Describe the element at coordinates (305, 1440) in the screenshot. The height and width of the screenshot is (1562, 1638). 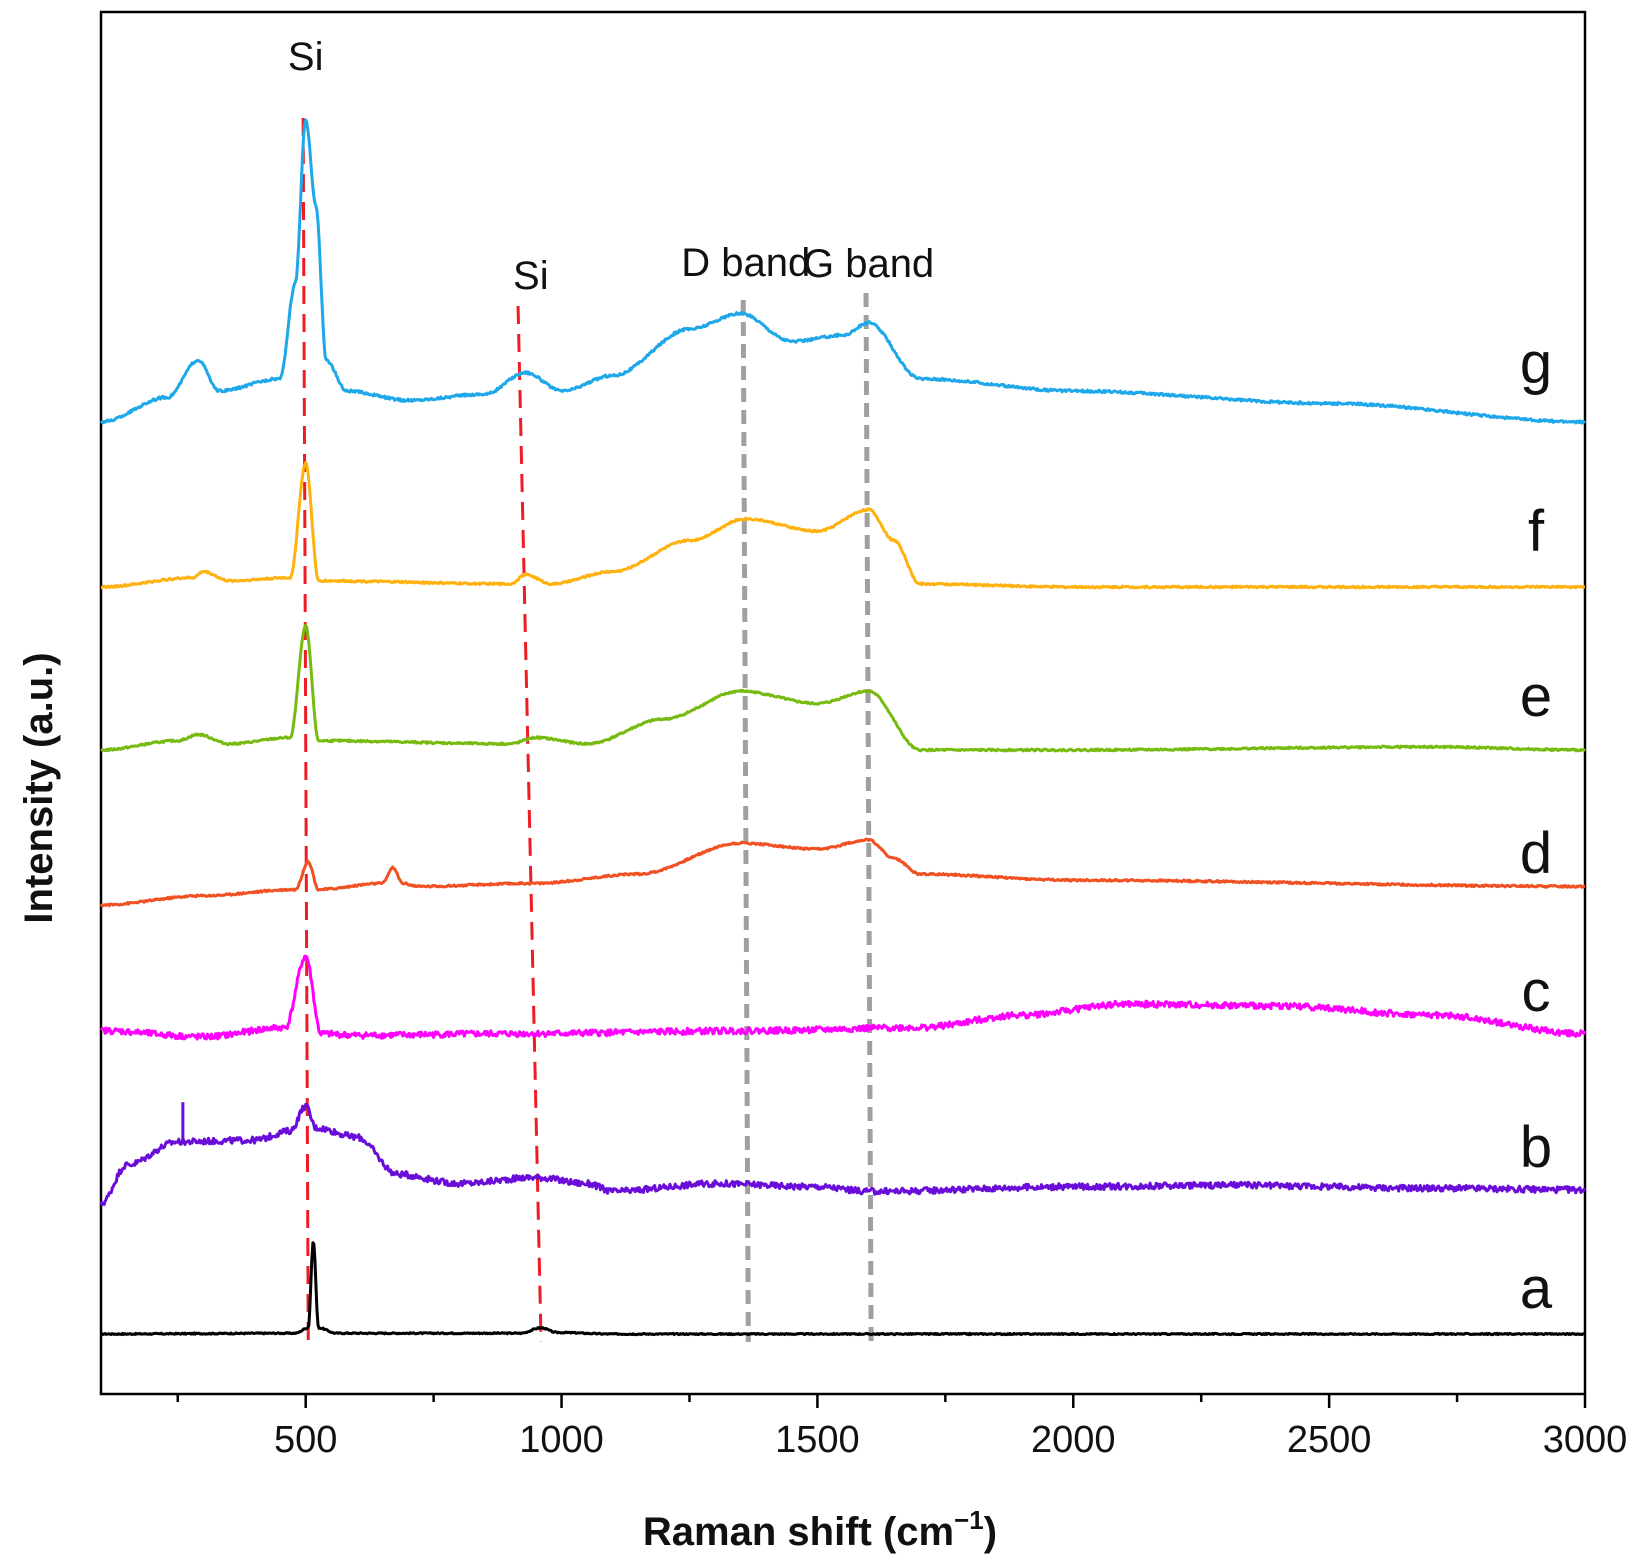
I see `x-tick-label: 500` at that location.